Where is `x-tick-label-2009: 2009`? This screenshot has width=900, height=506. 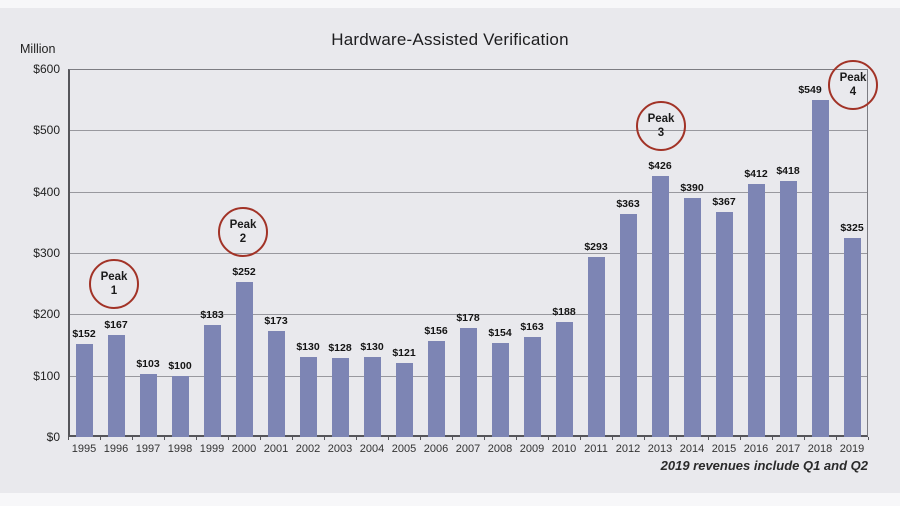
x-tick-label-2009: 2009 is located at coordinates (532, 449).